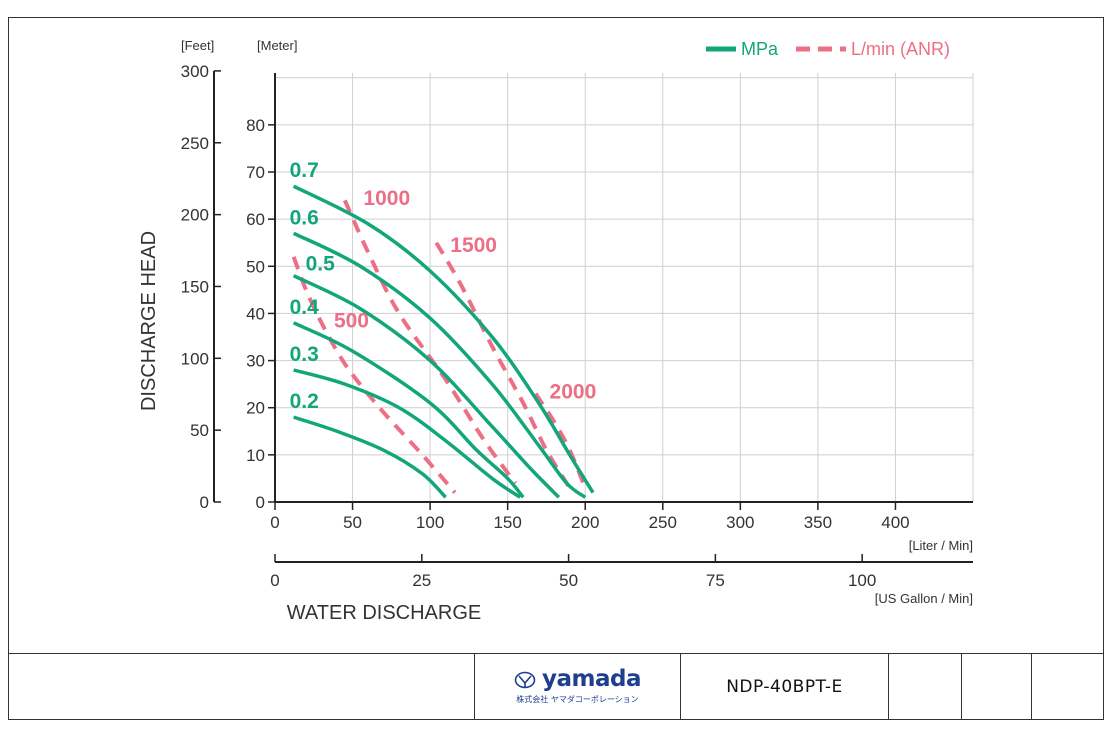 This screenshot has width=1114, height=736. What do you see at coordinates (274, 580) in the screenshot?
I see `gpm-tick-label: 0` at bounding box center [274, 580].